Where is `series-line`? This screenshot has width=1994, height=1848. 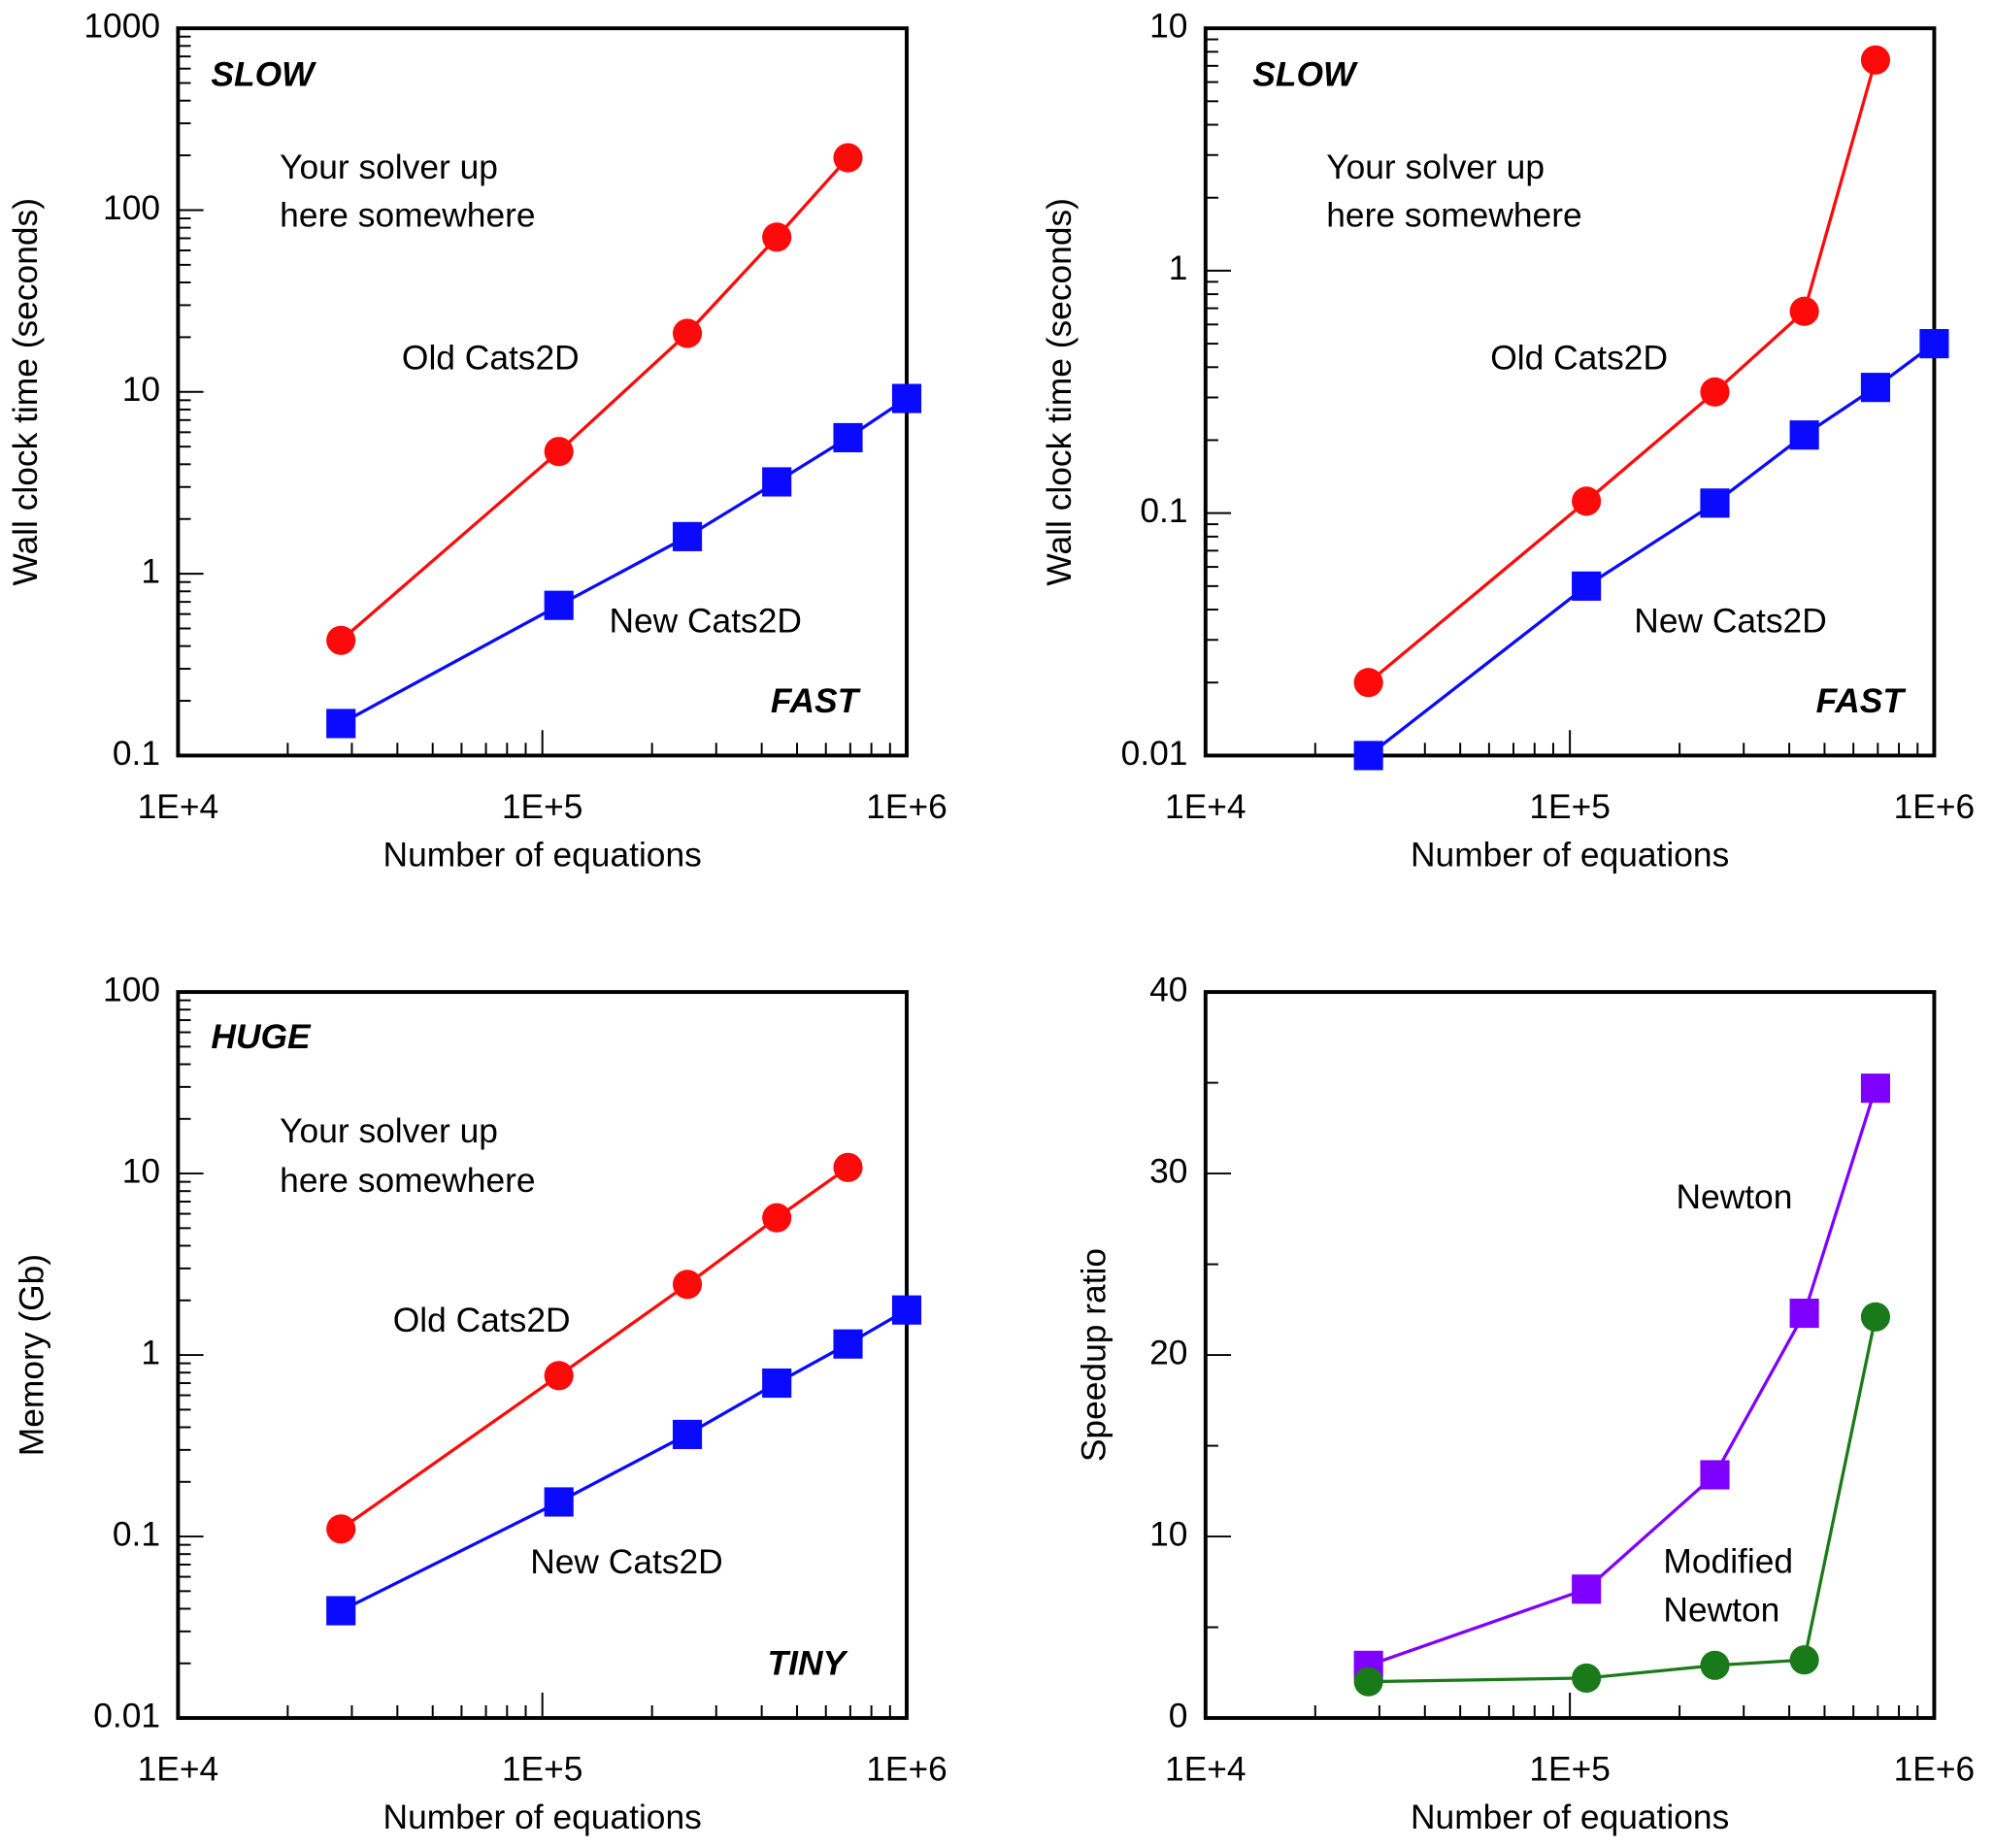 series-line is located at coordinates (1623, 1500).